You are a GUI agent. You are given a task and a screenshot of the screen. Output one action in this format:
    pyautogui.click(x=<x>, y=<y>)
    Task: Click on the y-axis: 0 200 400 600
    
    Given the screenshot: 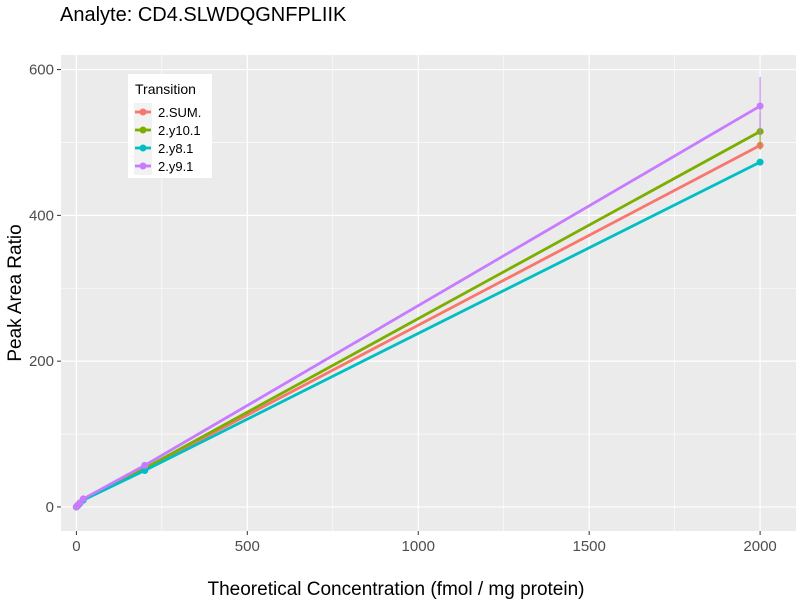 What is the action you would take?
    pyautogui.click(x=45, y=289)
    